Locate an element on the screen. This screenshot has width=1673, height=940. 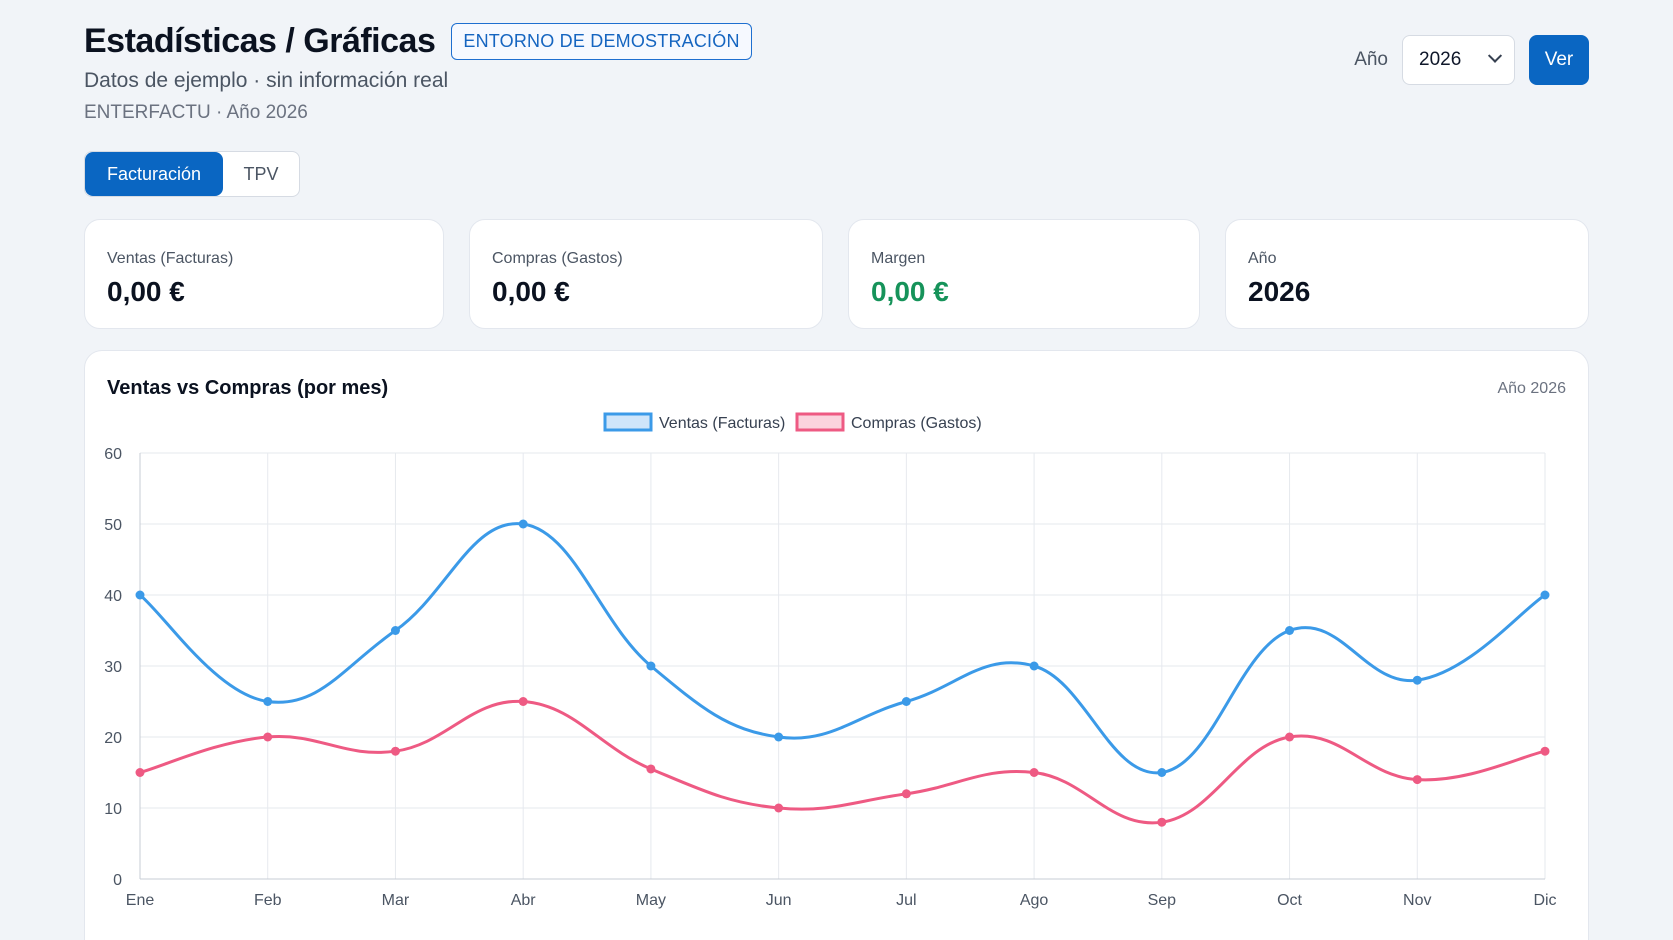
tab-facturacion: Facturación is located at coordinates (154, 174).